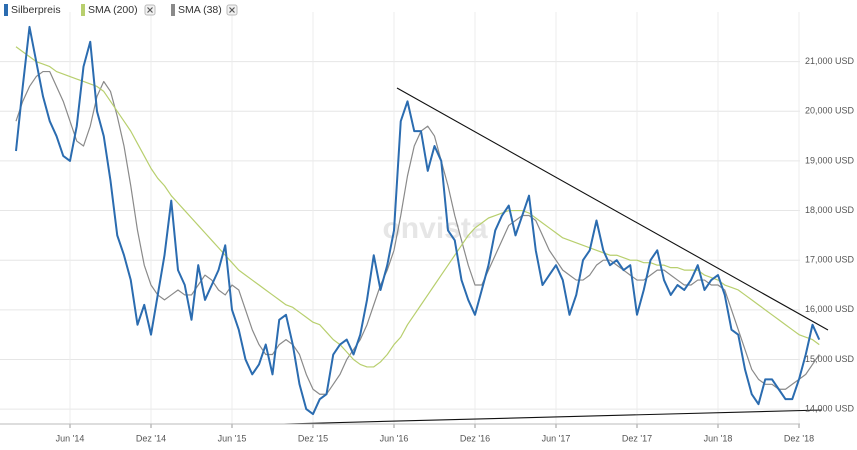 The height and width of the screenshot is (450, 857). What do you see at coordinates (313, 438) in the screenshot?
I see `x-tick-label: Dez '15` at bounding box center [313, 438].